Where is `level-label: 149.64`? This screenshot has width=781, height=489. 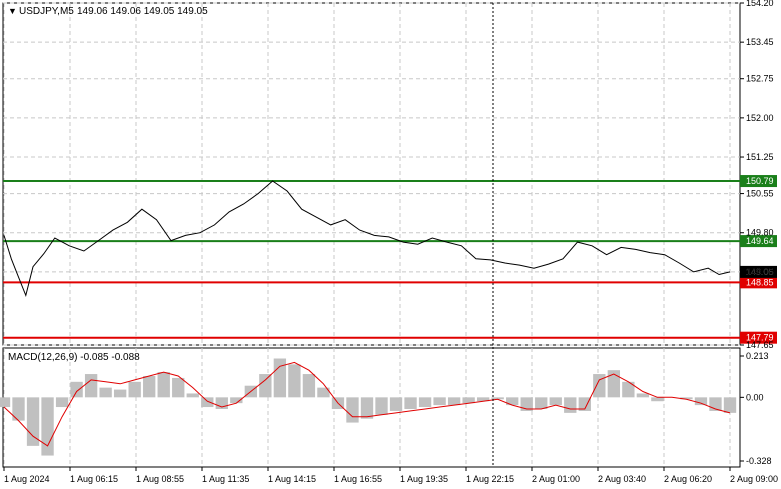
level-label: 149.64 is located at coordinates (760, 241).